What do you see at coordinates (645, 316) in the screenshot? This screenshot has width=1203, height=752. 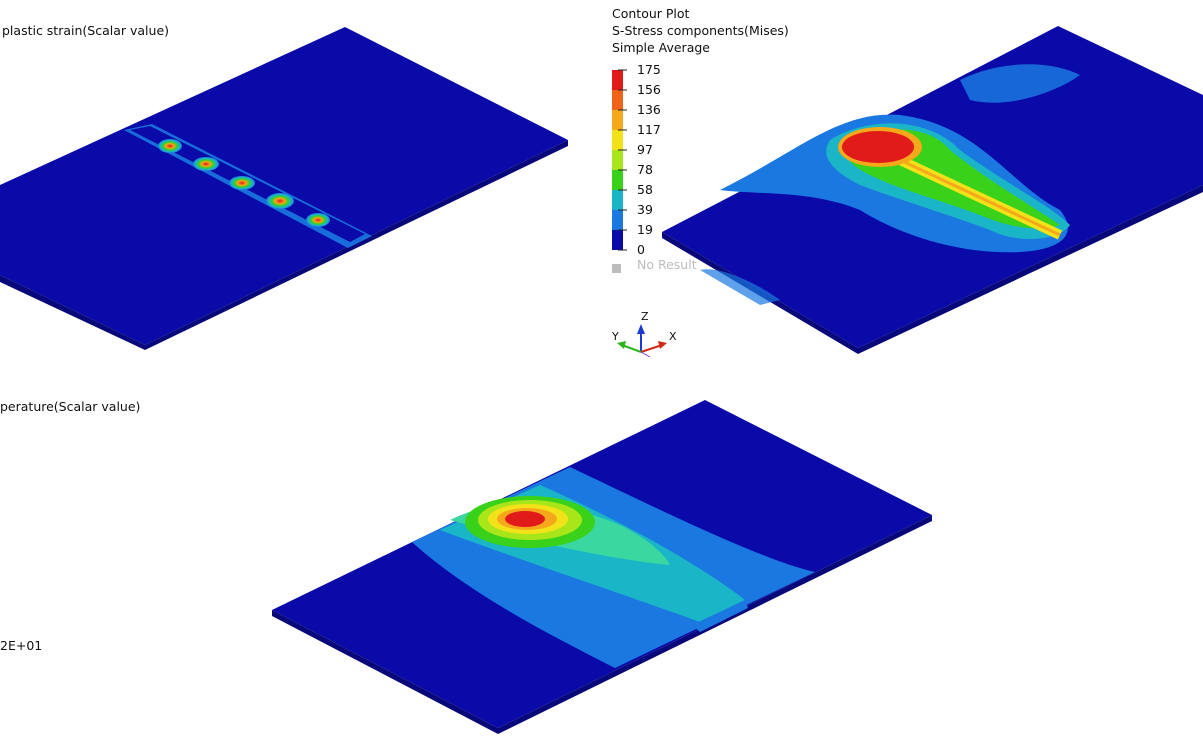 I see `triad-z-label: Z` at bounding box center [645, 316].